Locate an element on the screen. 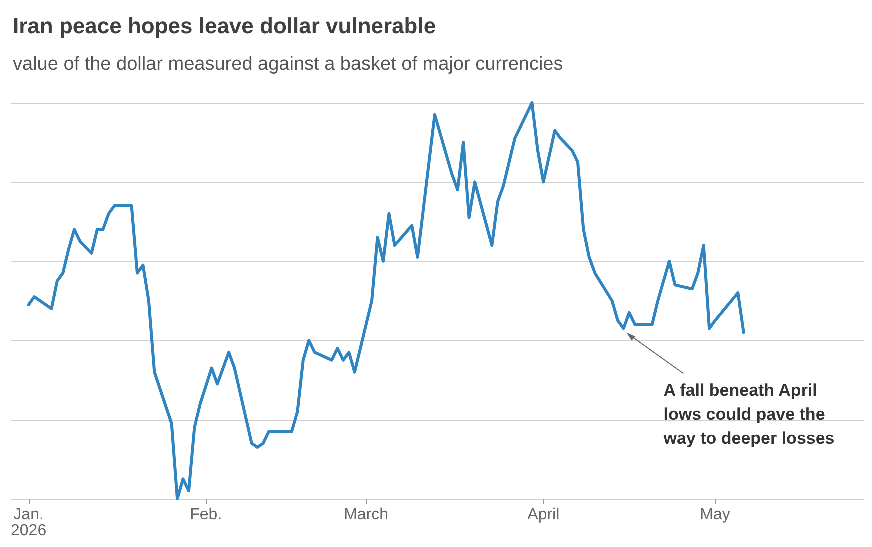 The width and height of the screenshot is (872, 547). chart-title: Iran peace hopes leave dollar vulnerable is located at coordinates (224, 26).